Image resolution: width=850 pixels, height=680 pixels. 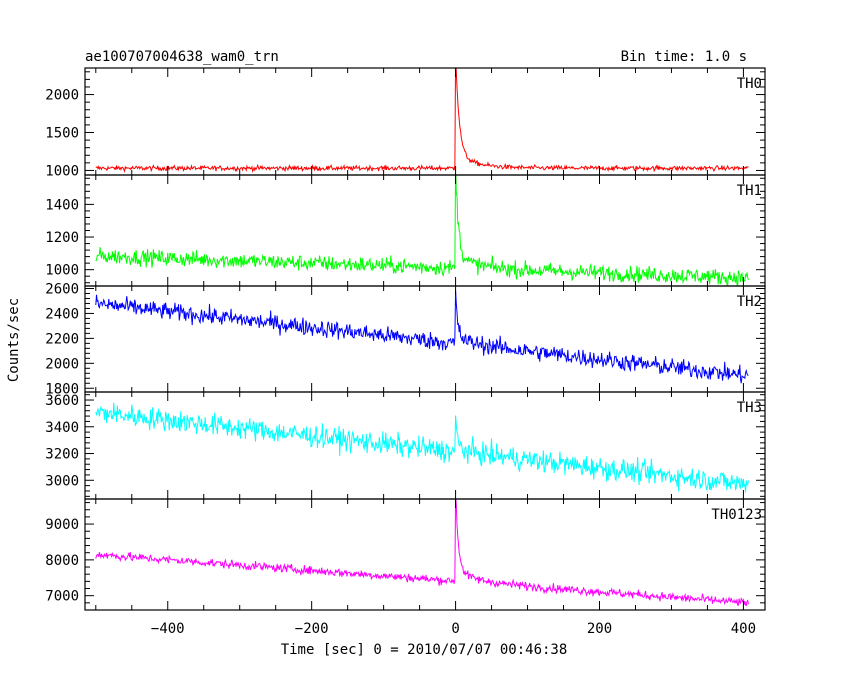 I want to click on y-tick-label: 2200, so click(x=62, y=339).